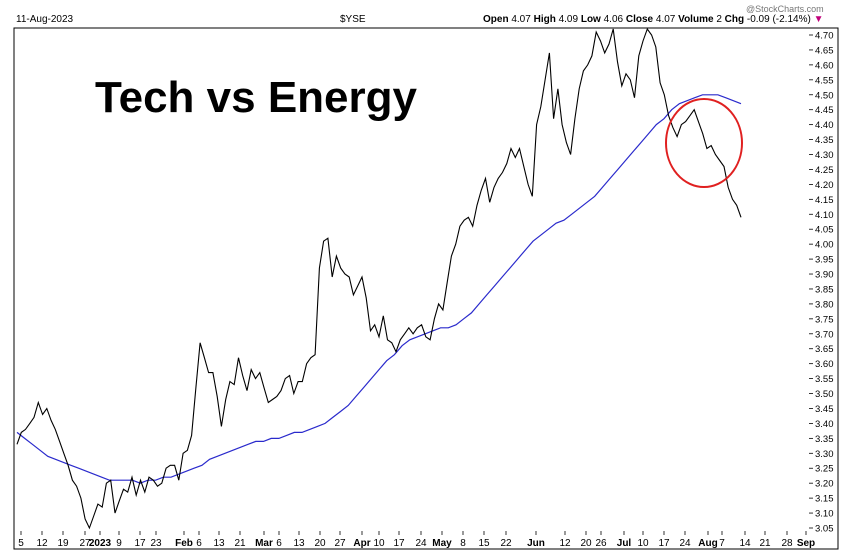 The image size is (848, 553). What do you see at coordinates (496, 19) in the screenshot?
I see `open-label: Open` at bounding box center [496, 19].